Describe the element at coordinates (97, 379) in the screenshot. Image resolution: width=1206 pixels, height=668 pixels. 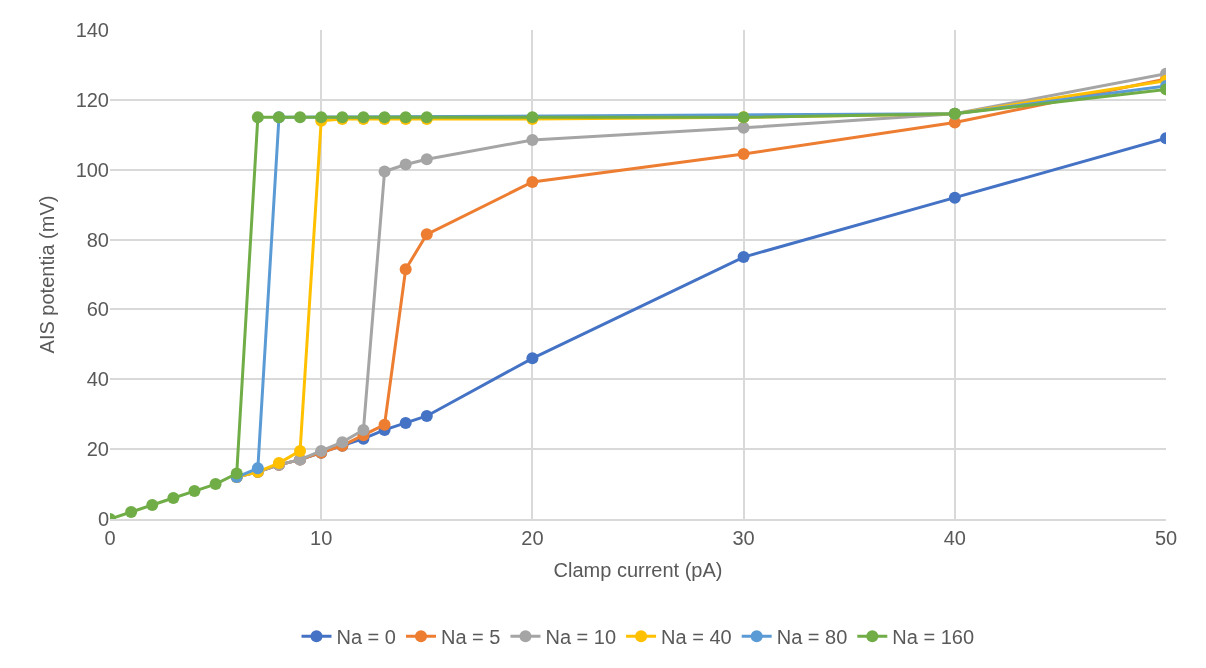
I see `y-tick-label: 40` at that location.